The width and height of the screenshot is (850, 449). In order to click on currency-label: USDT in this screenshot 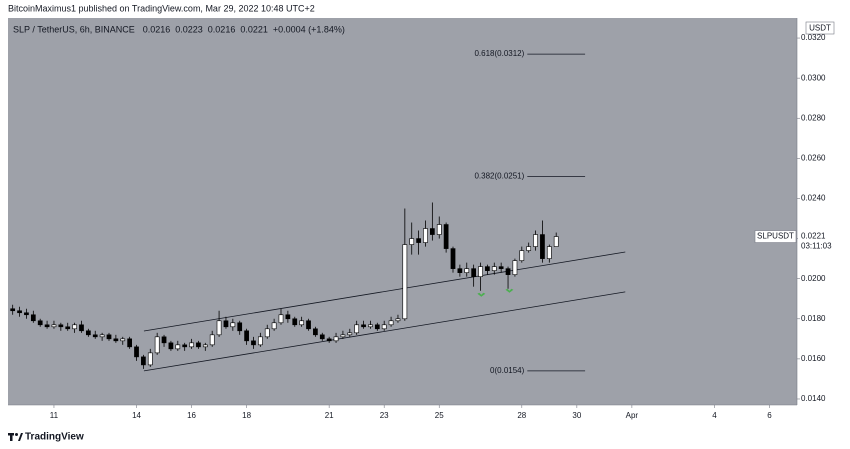, I will do `click(820, 28)`.